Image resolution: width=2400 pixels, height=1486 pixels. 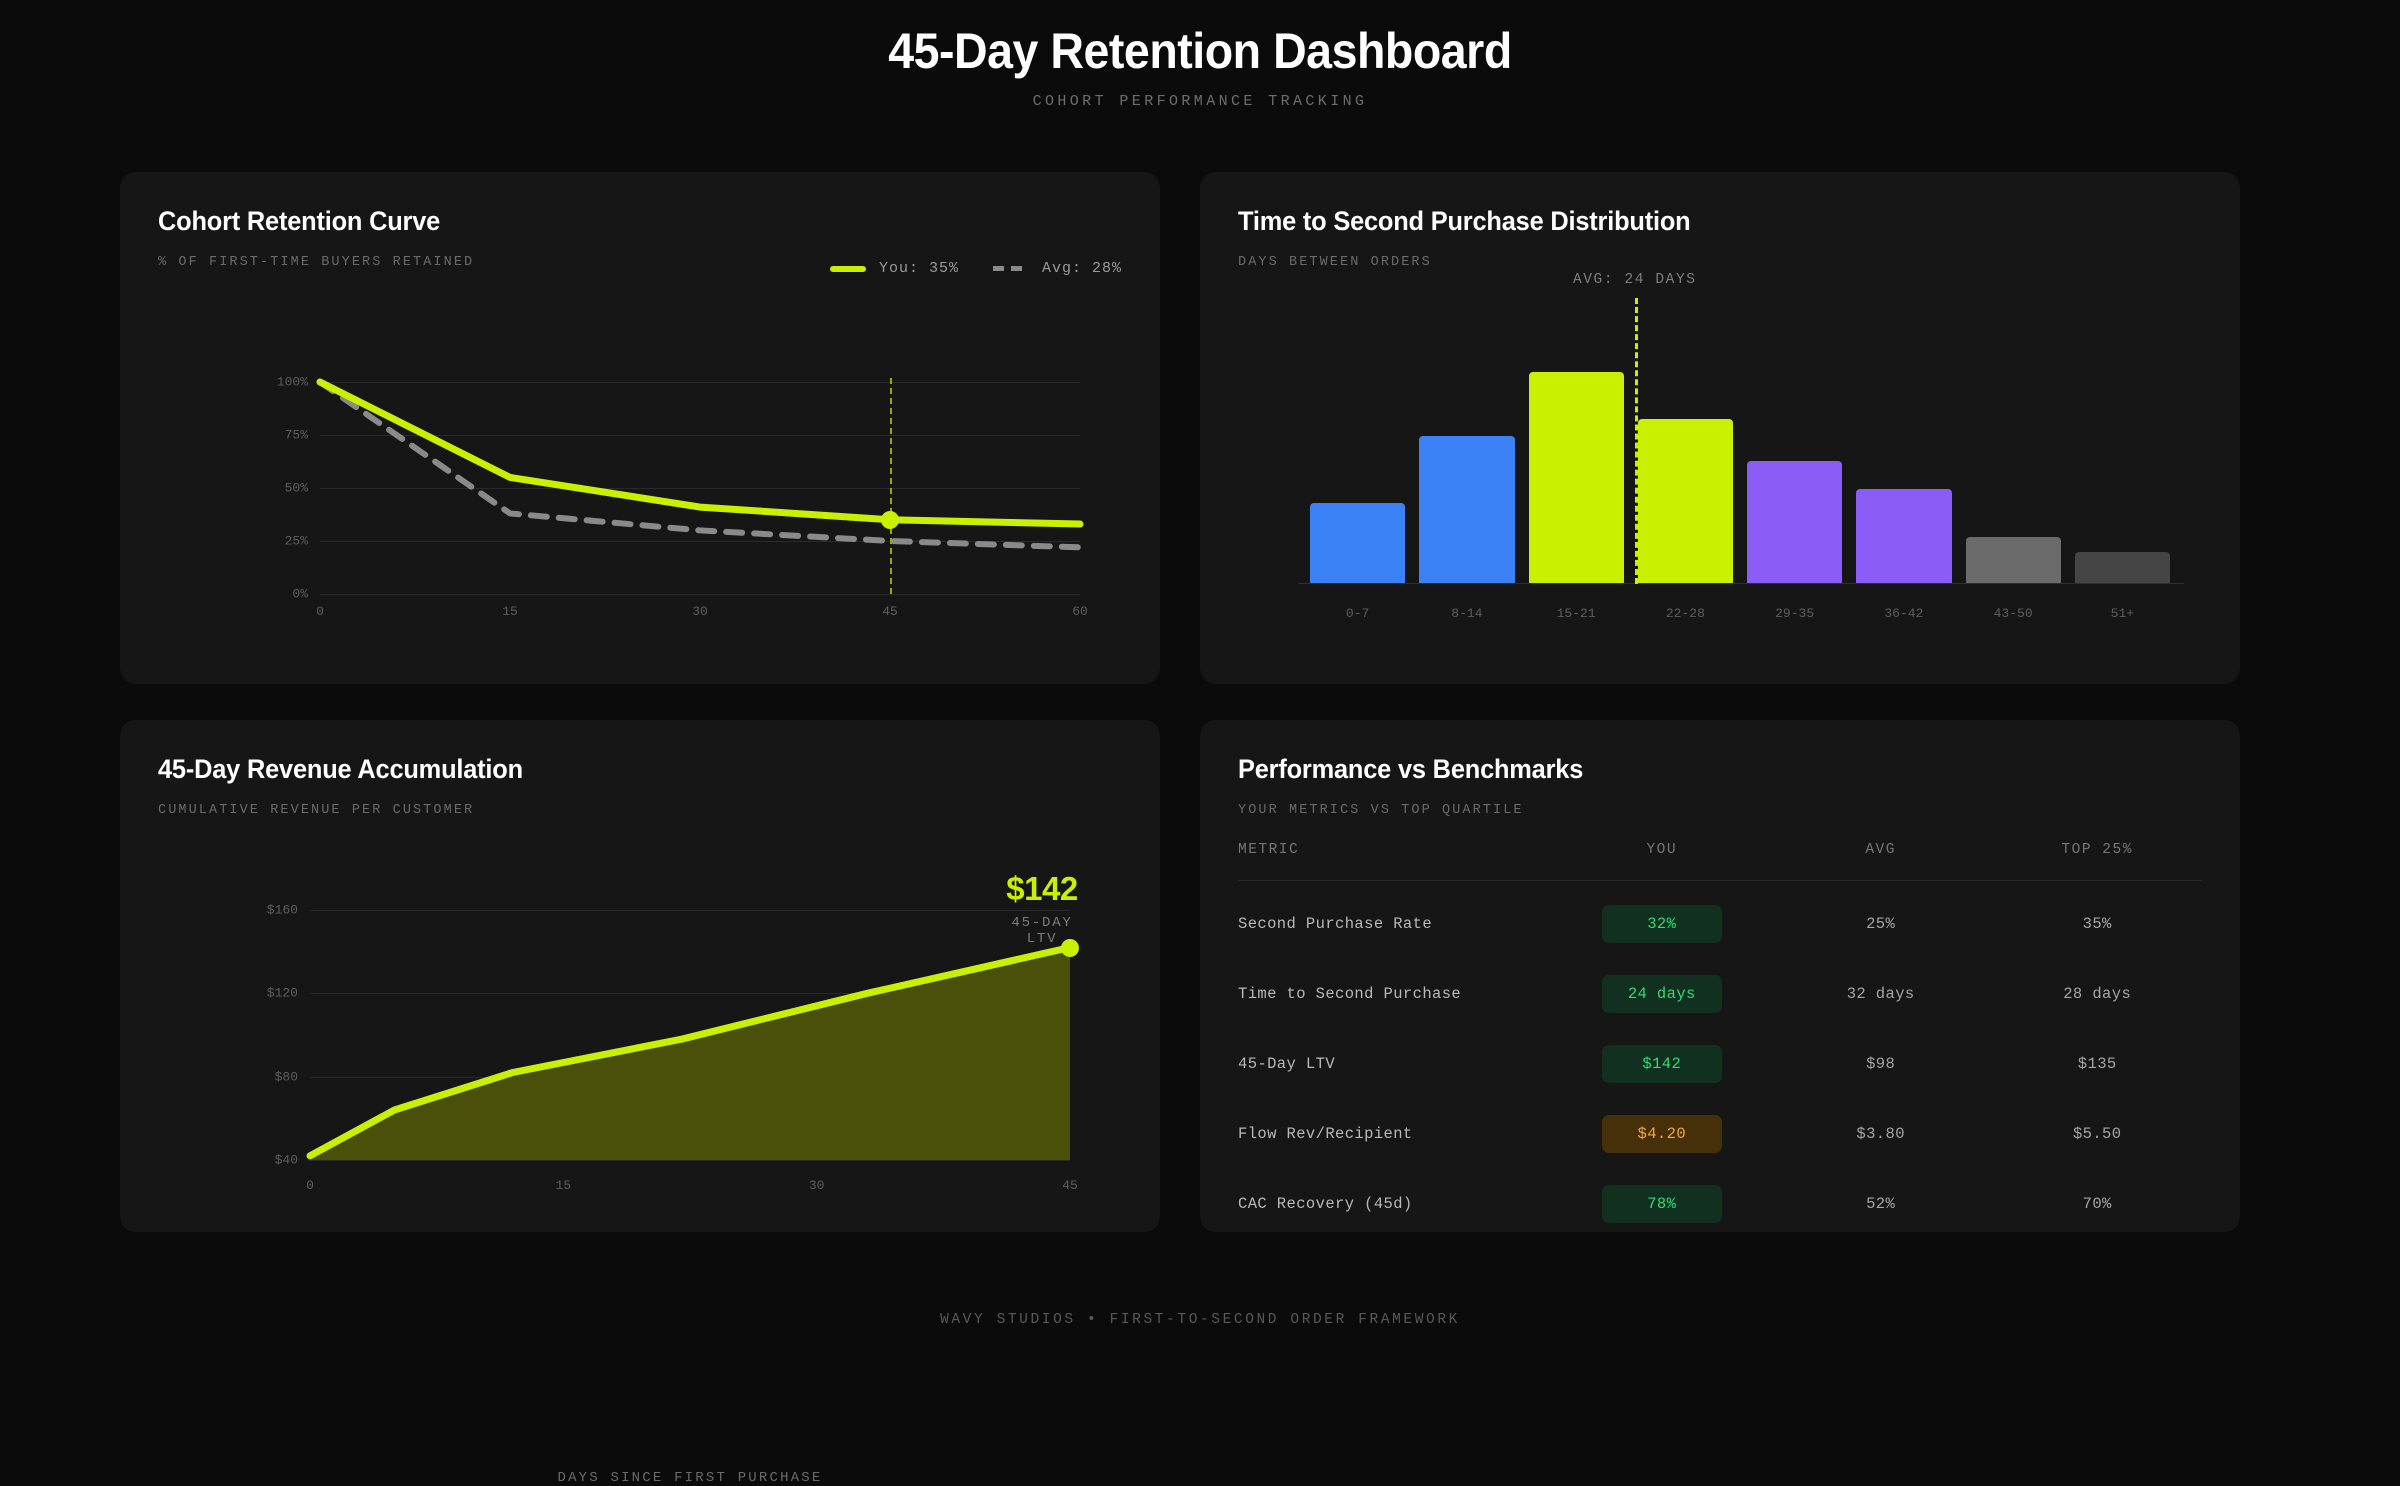 What do you see at coordinates (286, 1160) in the screenshot?
I see `y-tick-label: $40` at bounding box center [286, 1160].